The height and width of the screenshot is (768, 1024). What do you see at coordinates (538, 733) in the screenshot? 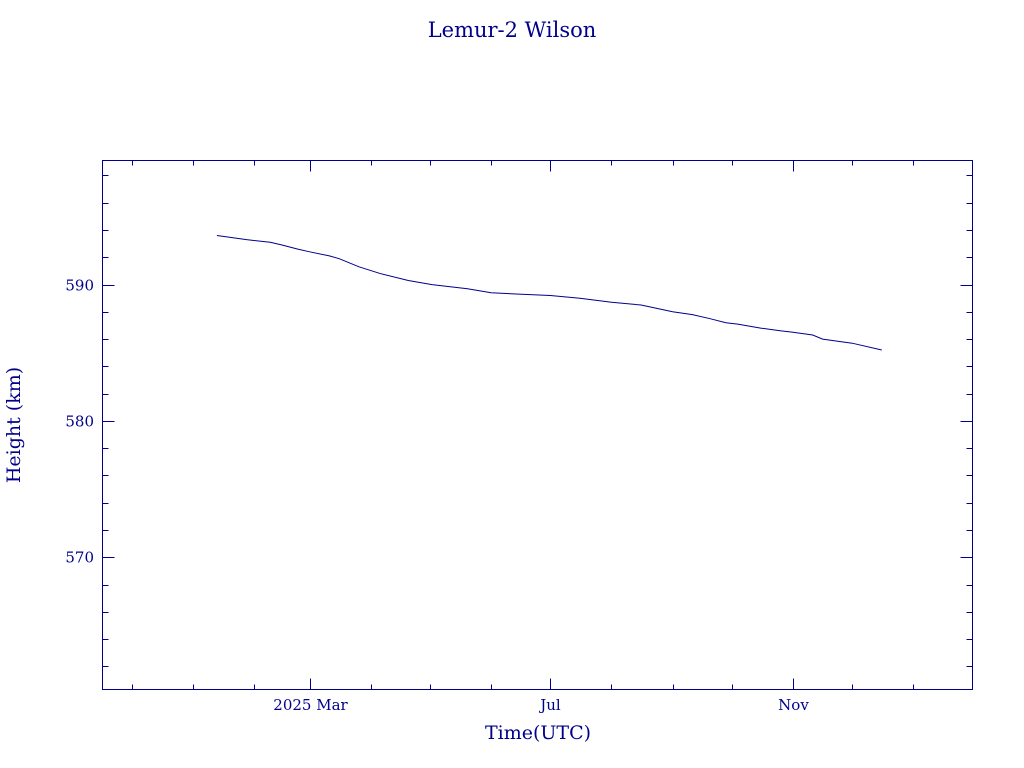
I see `x-axis-label: Time(UTC)` at bounding box center [538, 733].